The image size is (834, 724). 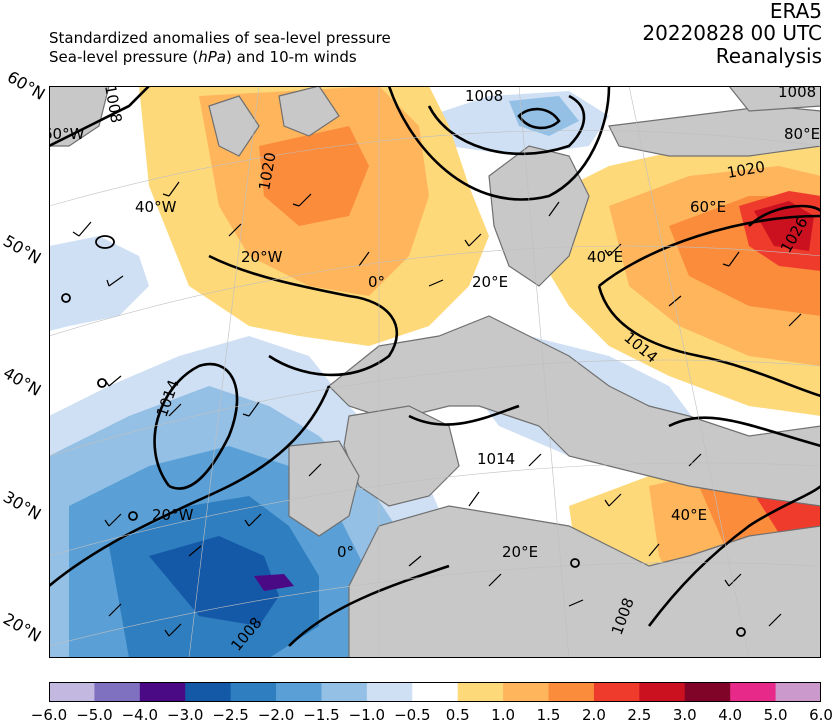 I want to click on colorbar-tick-label: 3.0, so click(x=684, y=715).